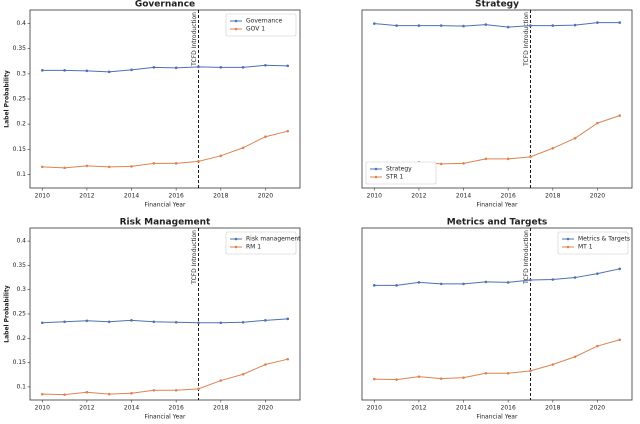 The image size is (640, 424). I want to click on chart-title: Governance, so click(165, 5).